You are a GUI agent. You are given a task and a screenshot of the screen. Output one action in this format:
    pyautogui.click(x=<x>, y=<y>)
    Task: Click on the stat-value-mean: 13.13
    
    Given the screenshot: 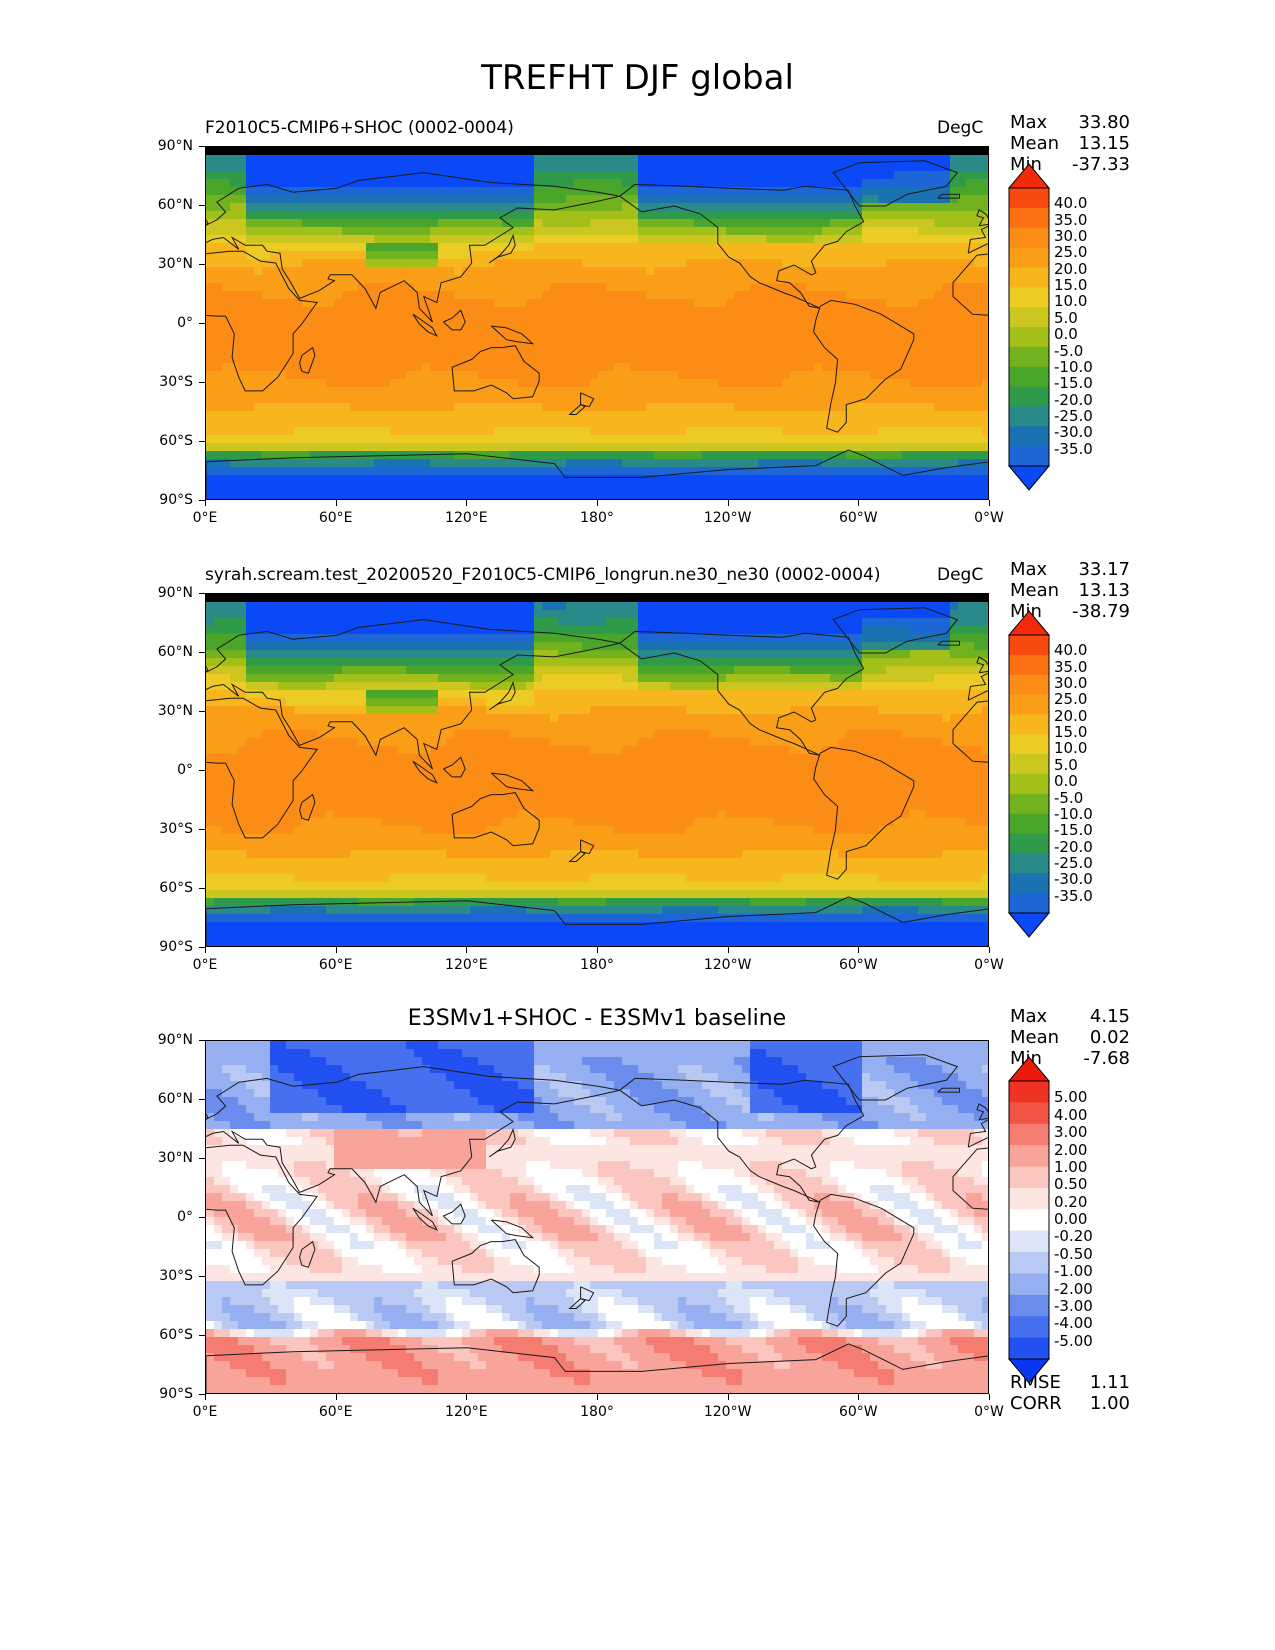 What is the action you would take?
    pyautogui.click(x=1104, y=590)
    